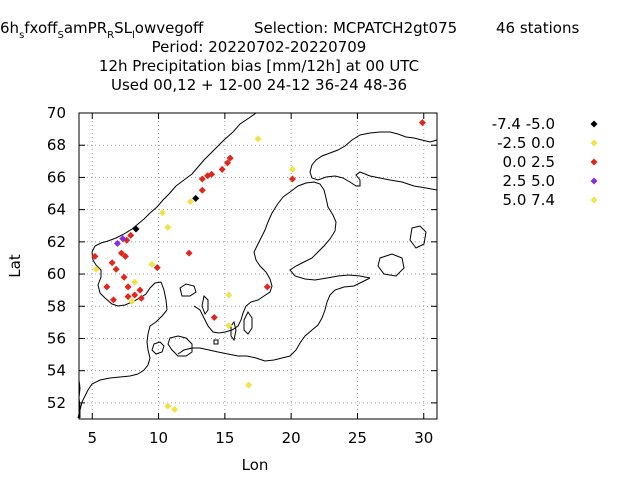 The width and height of the screenshot is (640, 480). I want to click on y-tick-label: 64, so click(56, 210).